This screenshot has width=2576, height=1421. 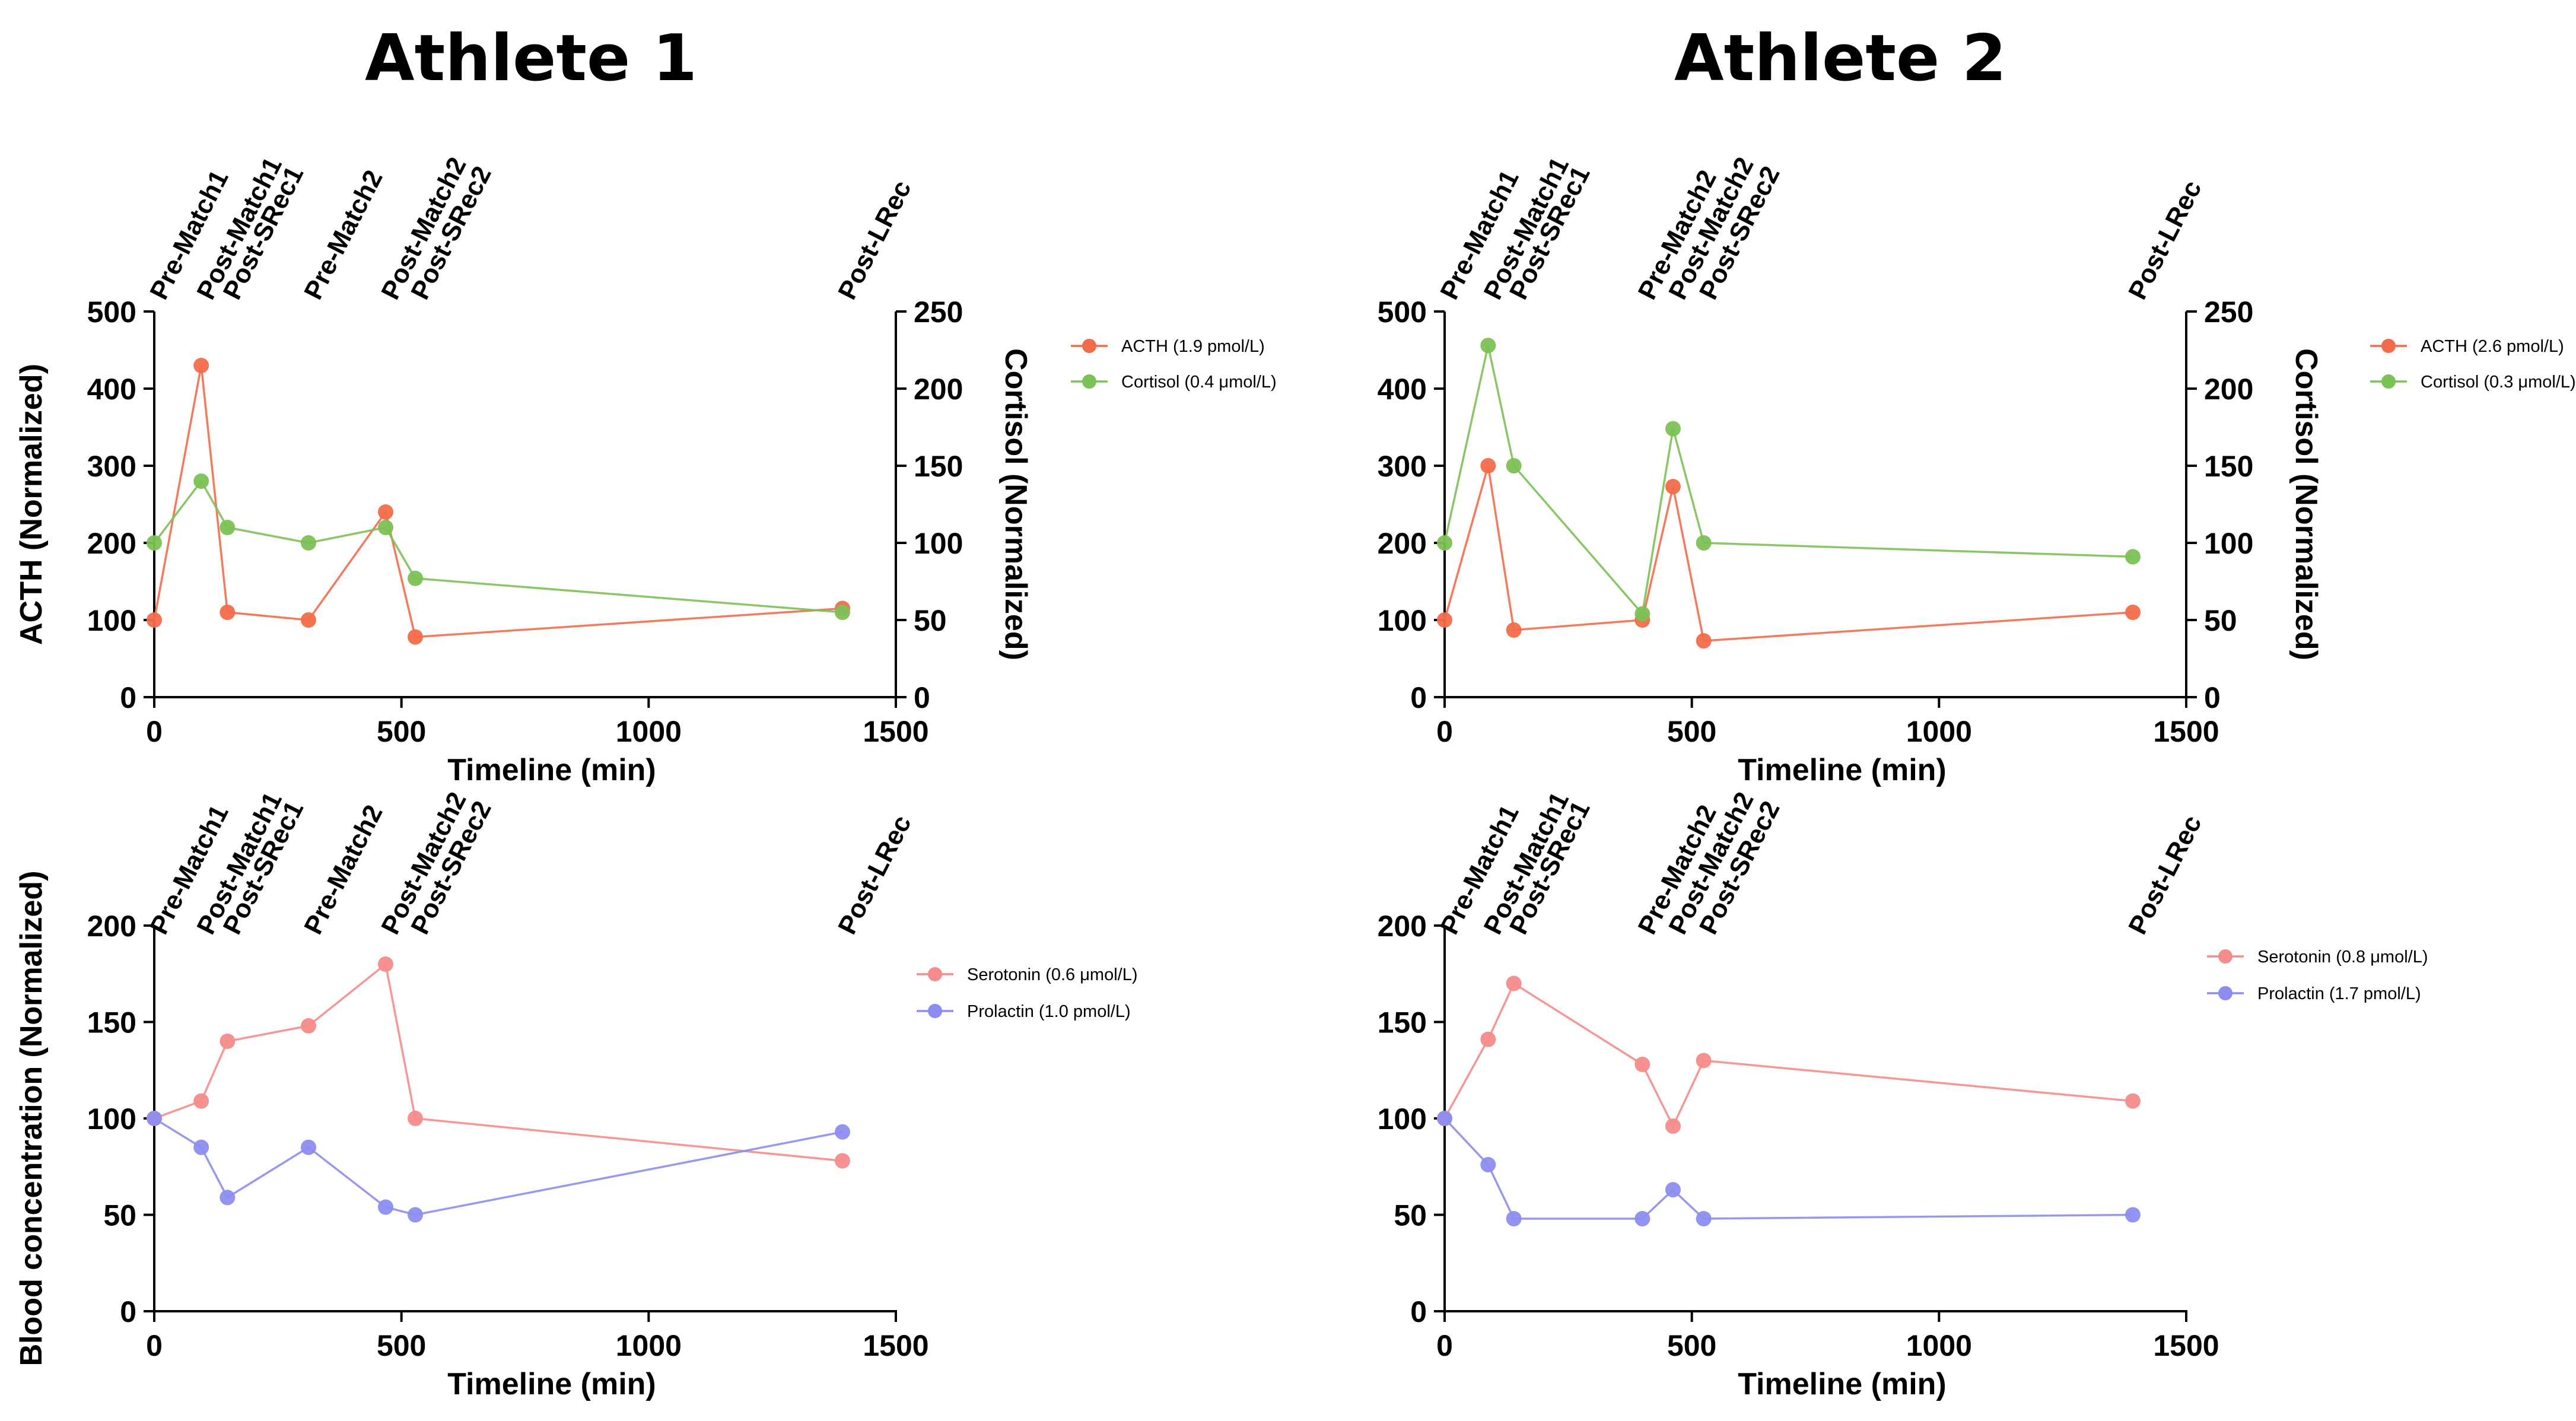 What do you see at coordinates (1444, 1346) in the screenshot?
I see `a2-c2-x-tick-label: 0` at bounding box center [1444, 1346].